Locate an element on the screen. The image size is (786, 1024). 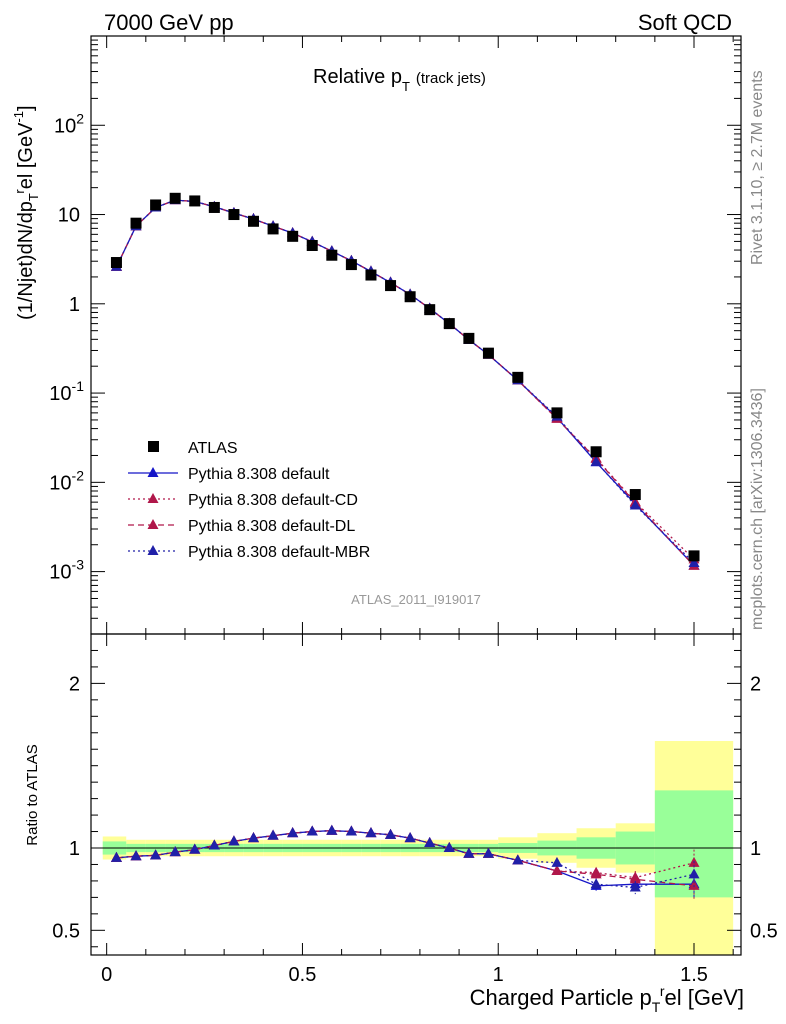
ratio-y-tick-label-right: 1 is located at coordinates (755, 849).